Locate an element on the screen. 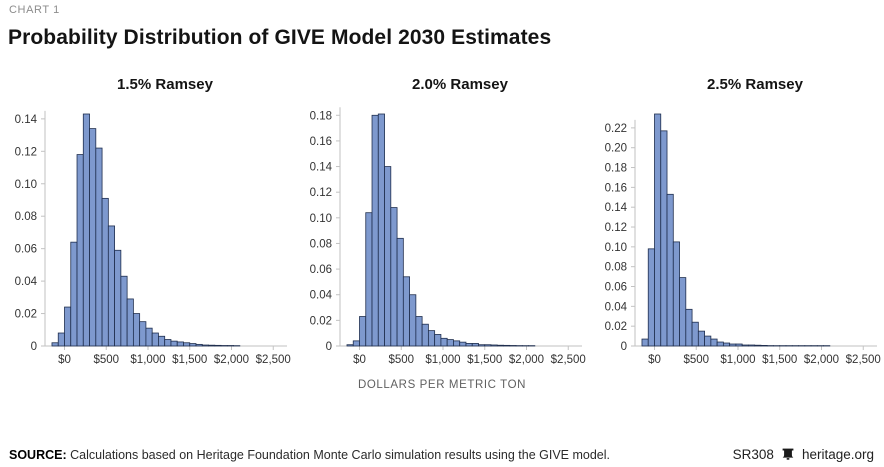 This screenshot has height=467, width=884. x-tick-label: $1,000 is located at coordinates (442, 360).